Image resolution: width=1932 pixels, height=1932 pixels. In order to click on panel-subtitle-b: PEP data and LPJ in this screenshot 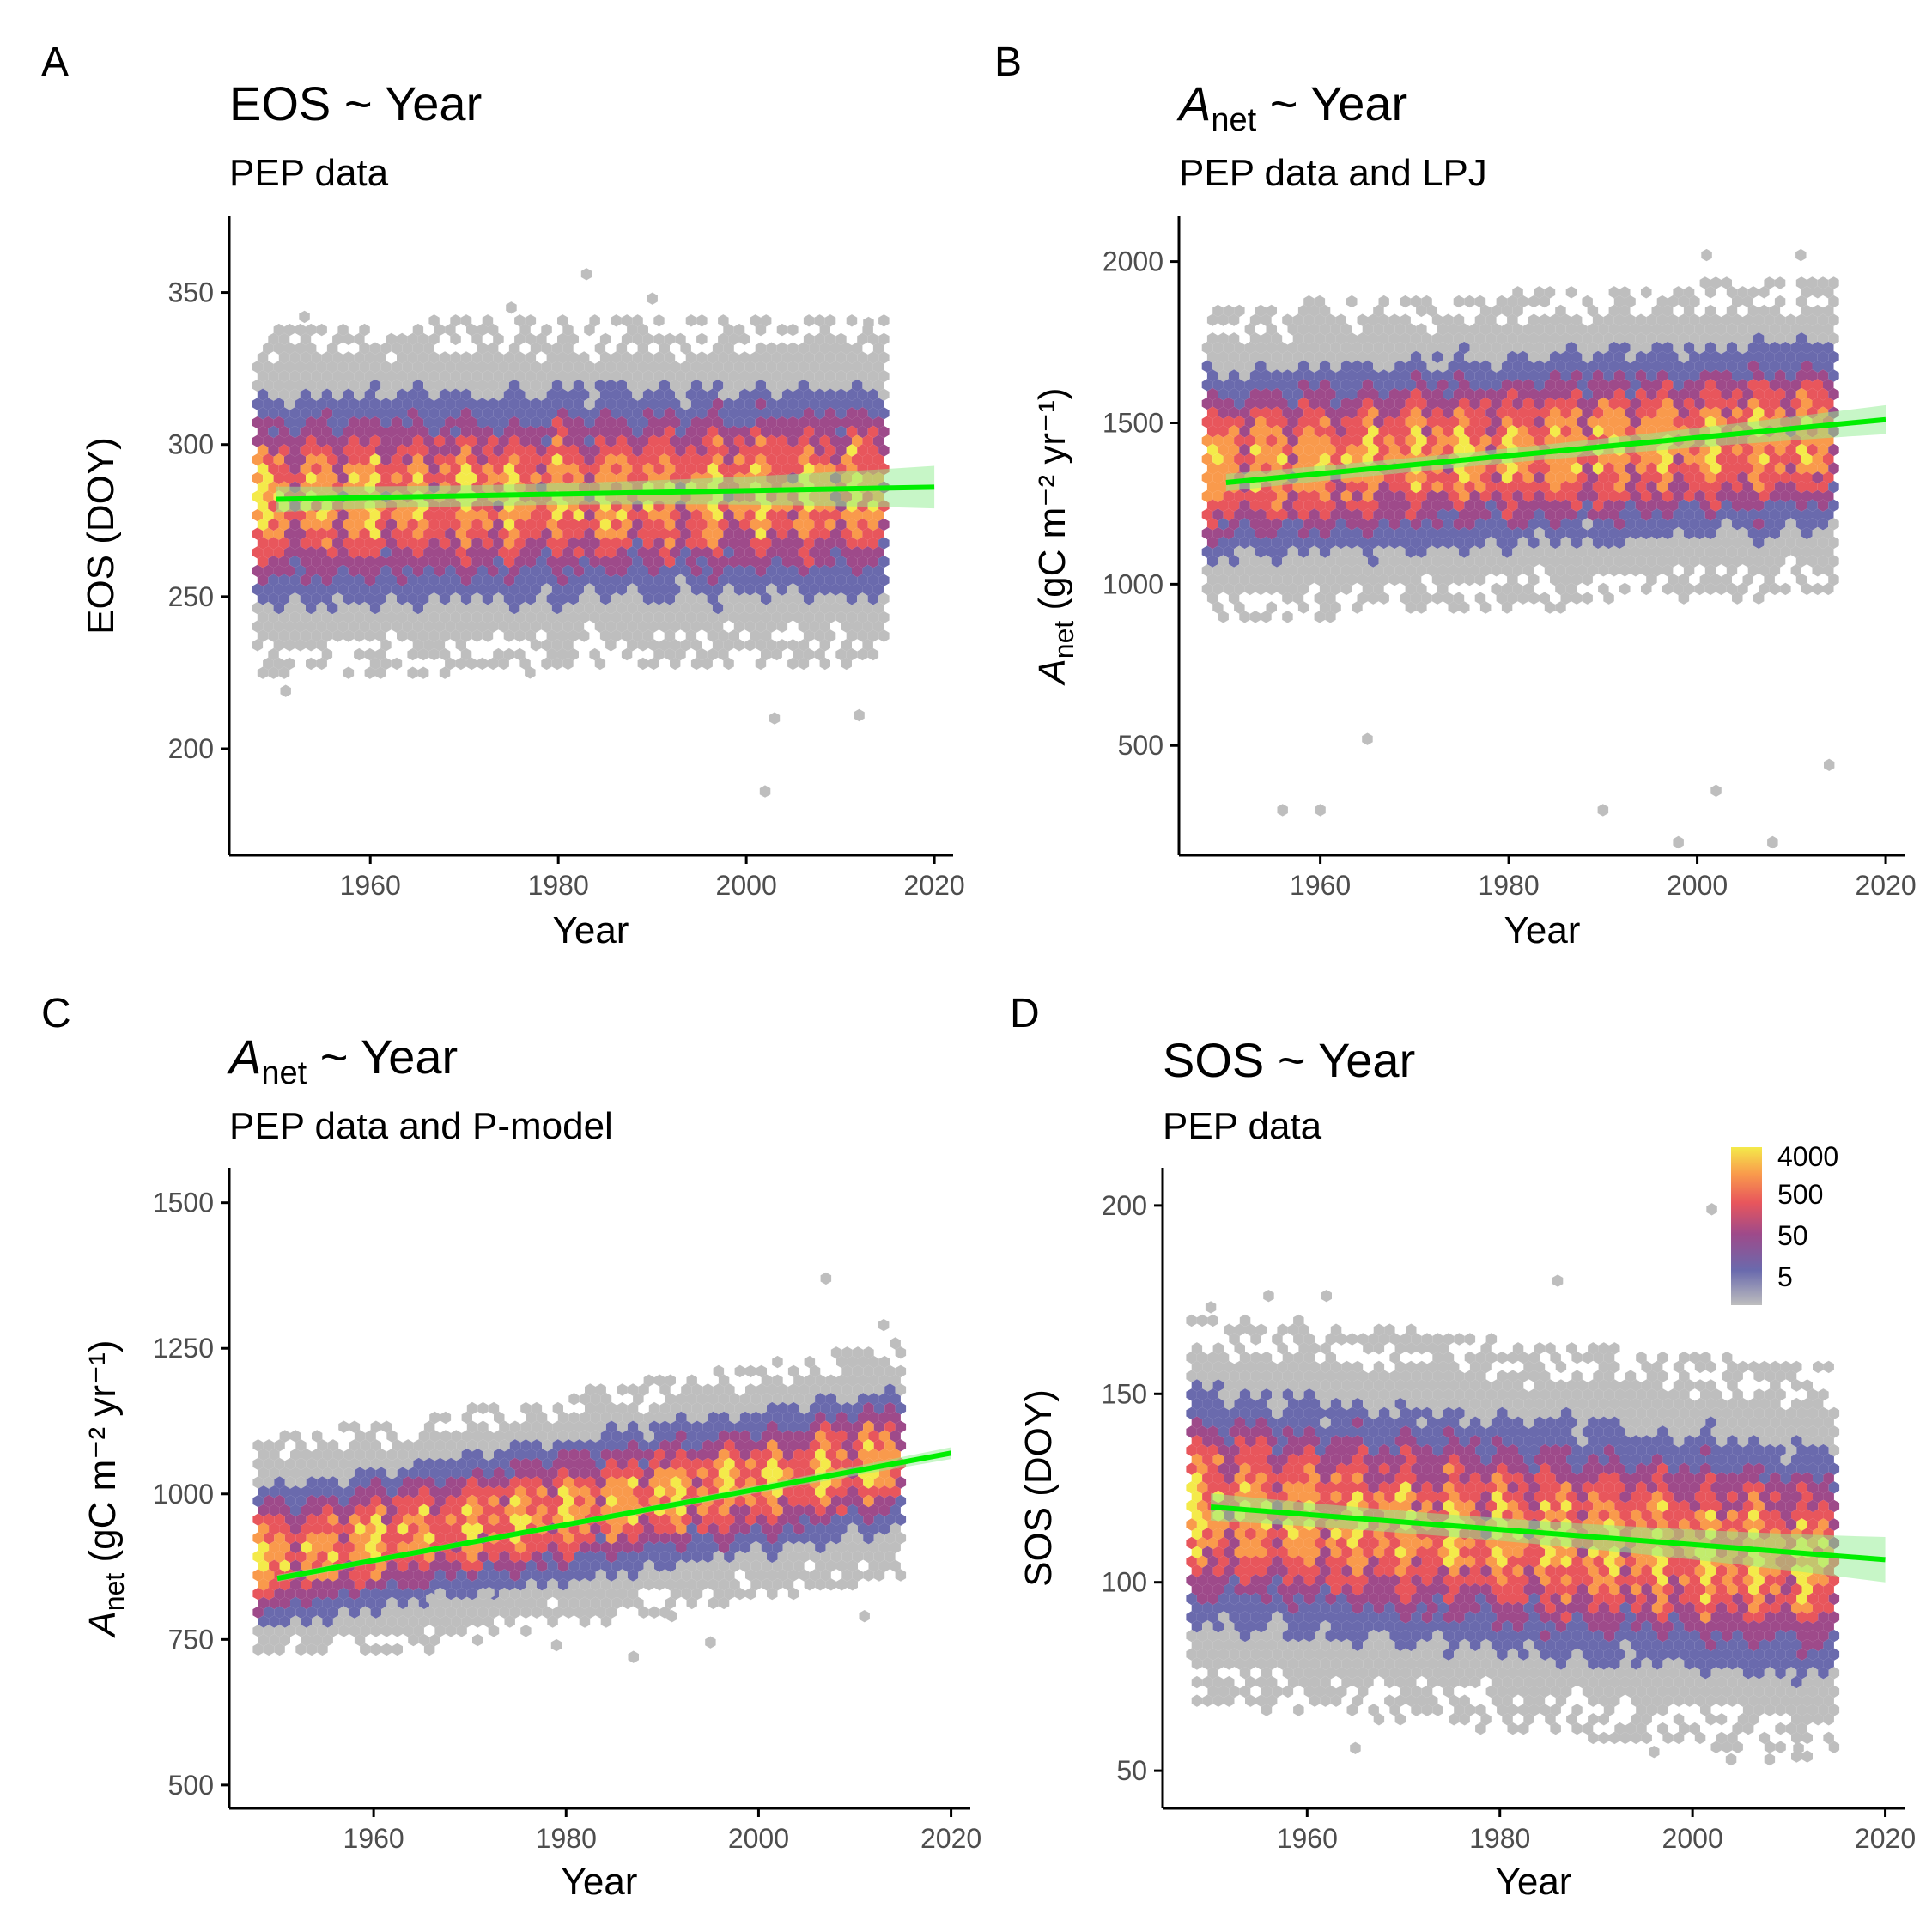, I will do `click(1333, 173)`.